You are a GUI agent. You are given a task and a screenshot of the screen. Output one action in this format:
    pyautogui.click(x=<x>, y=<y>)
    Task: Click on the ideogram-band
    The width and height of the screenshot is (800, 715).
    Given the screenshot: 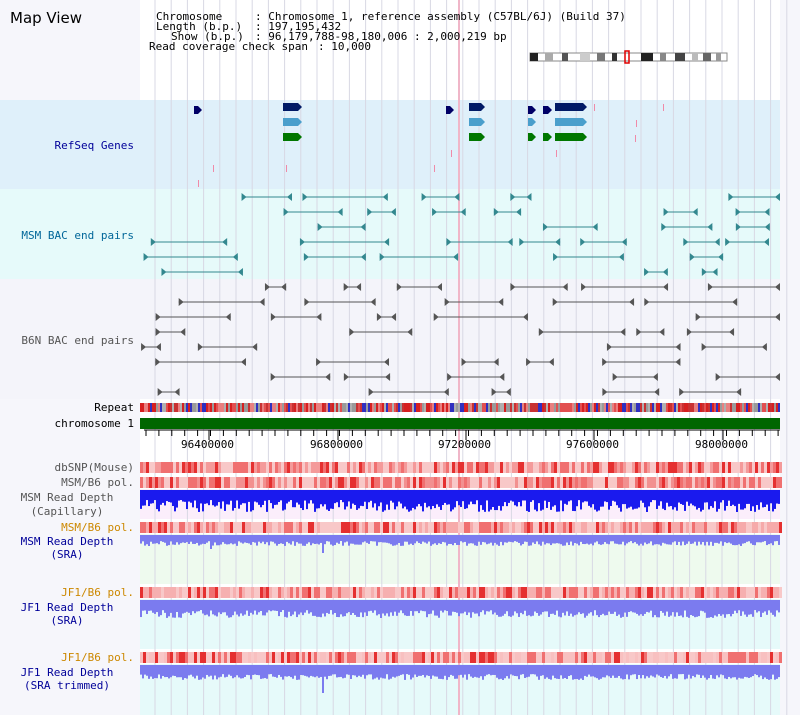 What is the action you would take?
    pyautogui.click(x=601, y=57)
    